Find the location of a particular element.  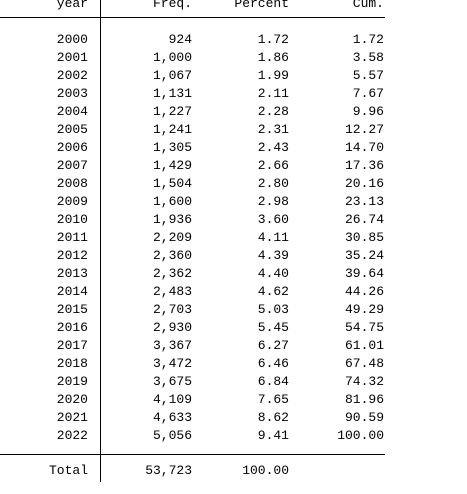

row-label: 2007 is located at coordinates (72, 165).